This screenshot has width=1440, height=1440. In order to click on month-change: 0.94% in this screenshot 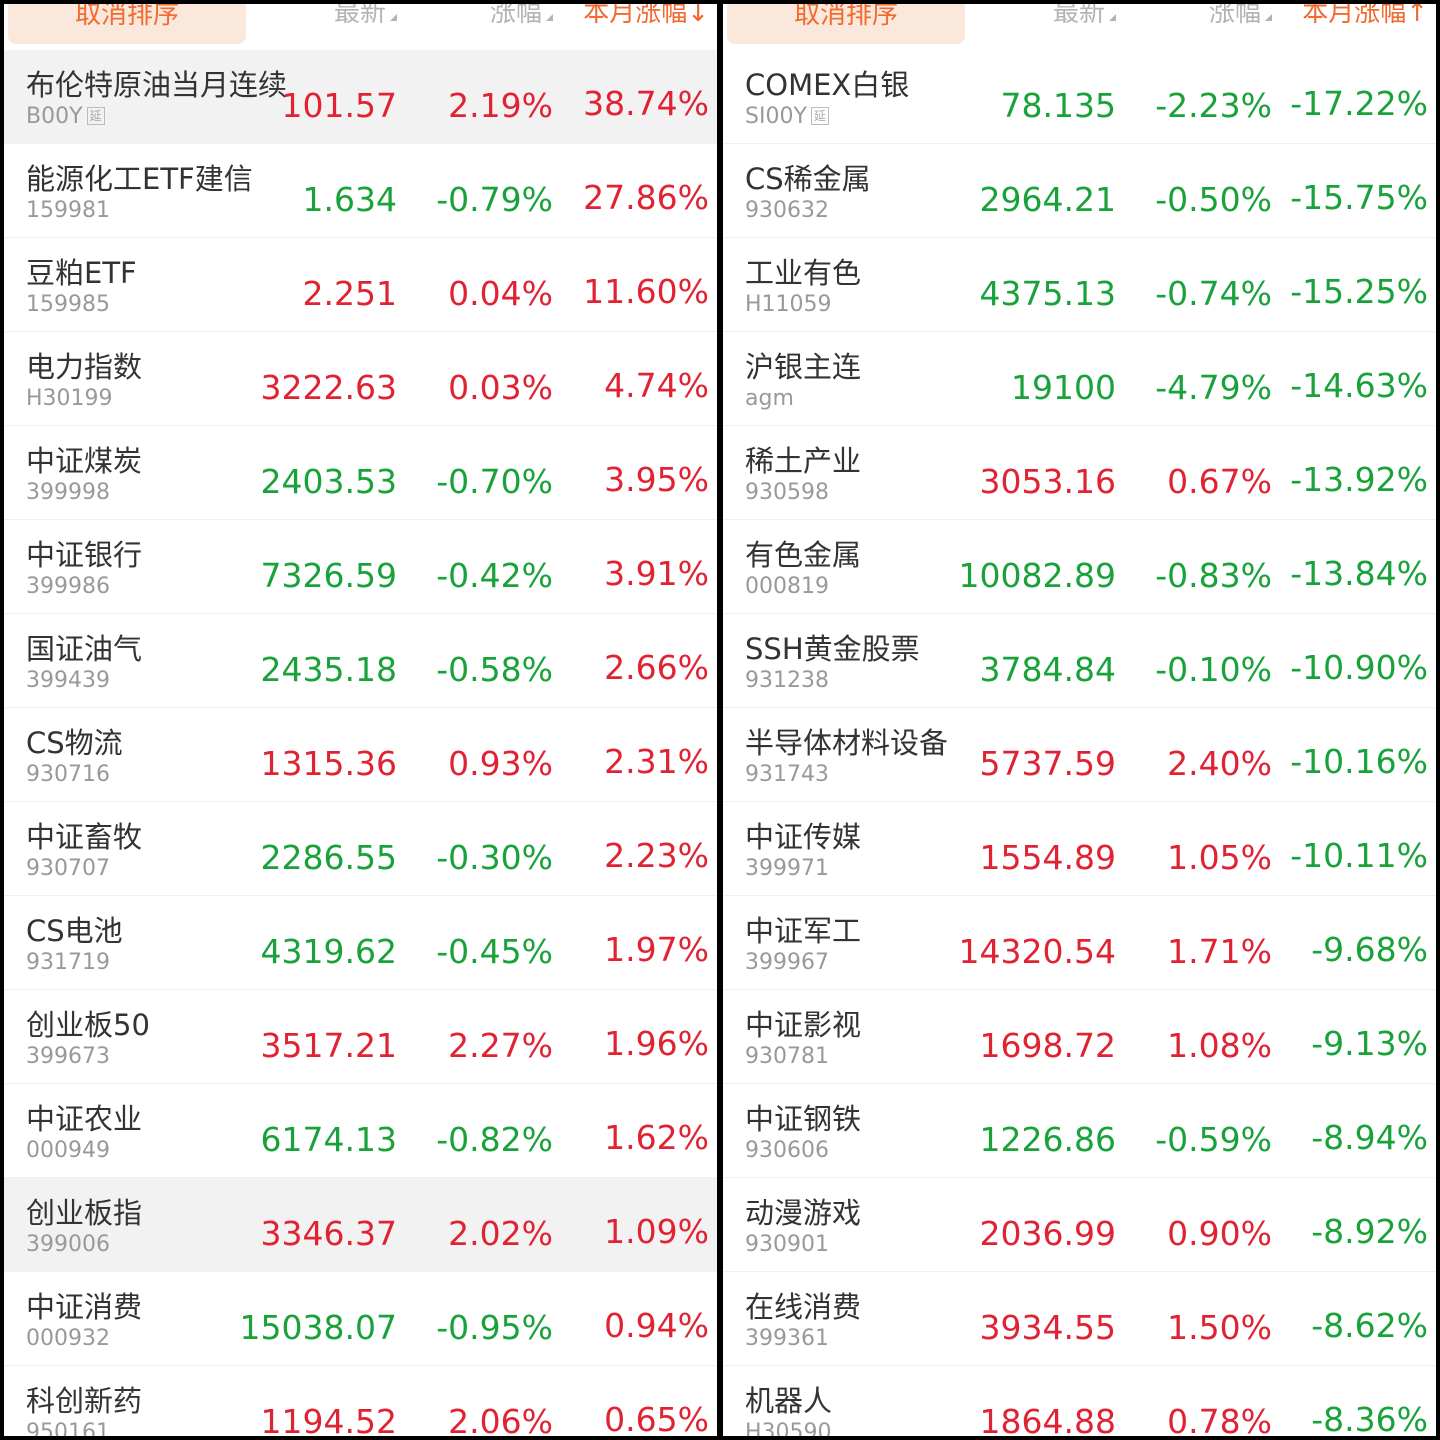, I will do `click(656, 1325)`.